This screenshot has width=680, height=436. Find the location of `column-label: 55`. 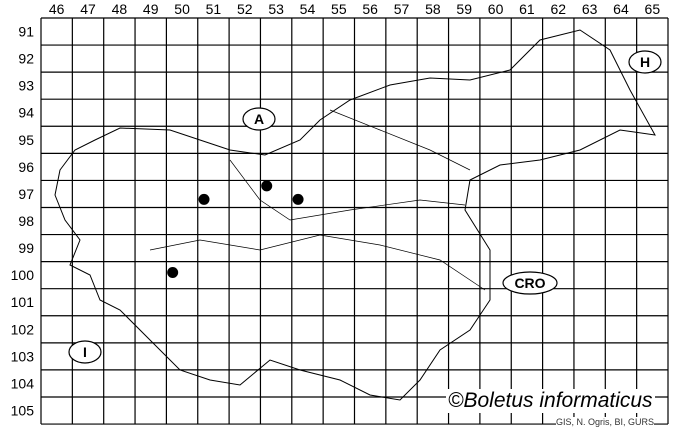

column-label: 55 is located at coordinates (339, 9).